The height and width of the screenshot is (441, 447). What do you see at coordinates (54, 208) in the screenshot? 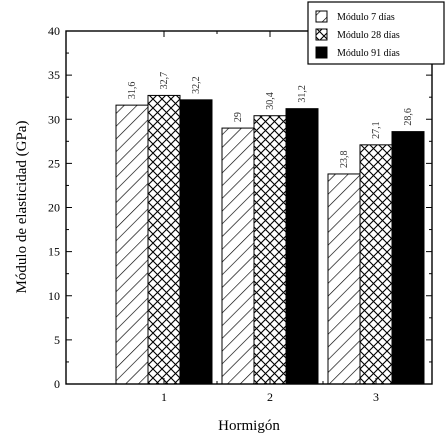
I see `y-tick-label: 20` at bounding box center [54, 208].